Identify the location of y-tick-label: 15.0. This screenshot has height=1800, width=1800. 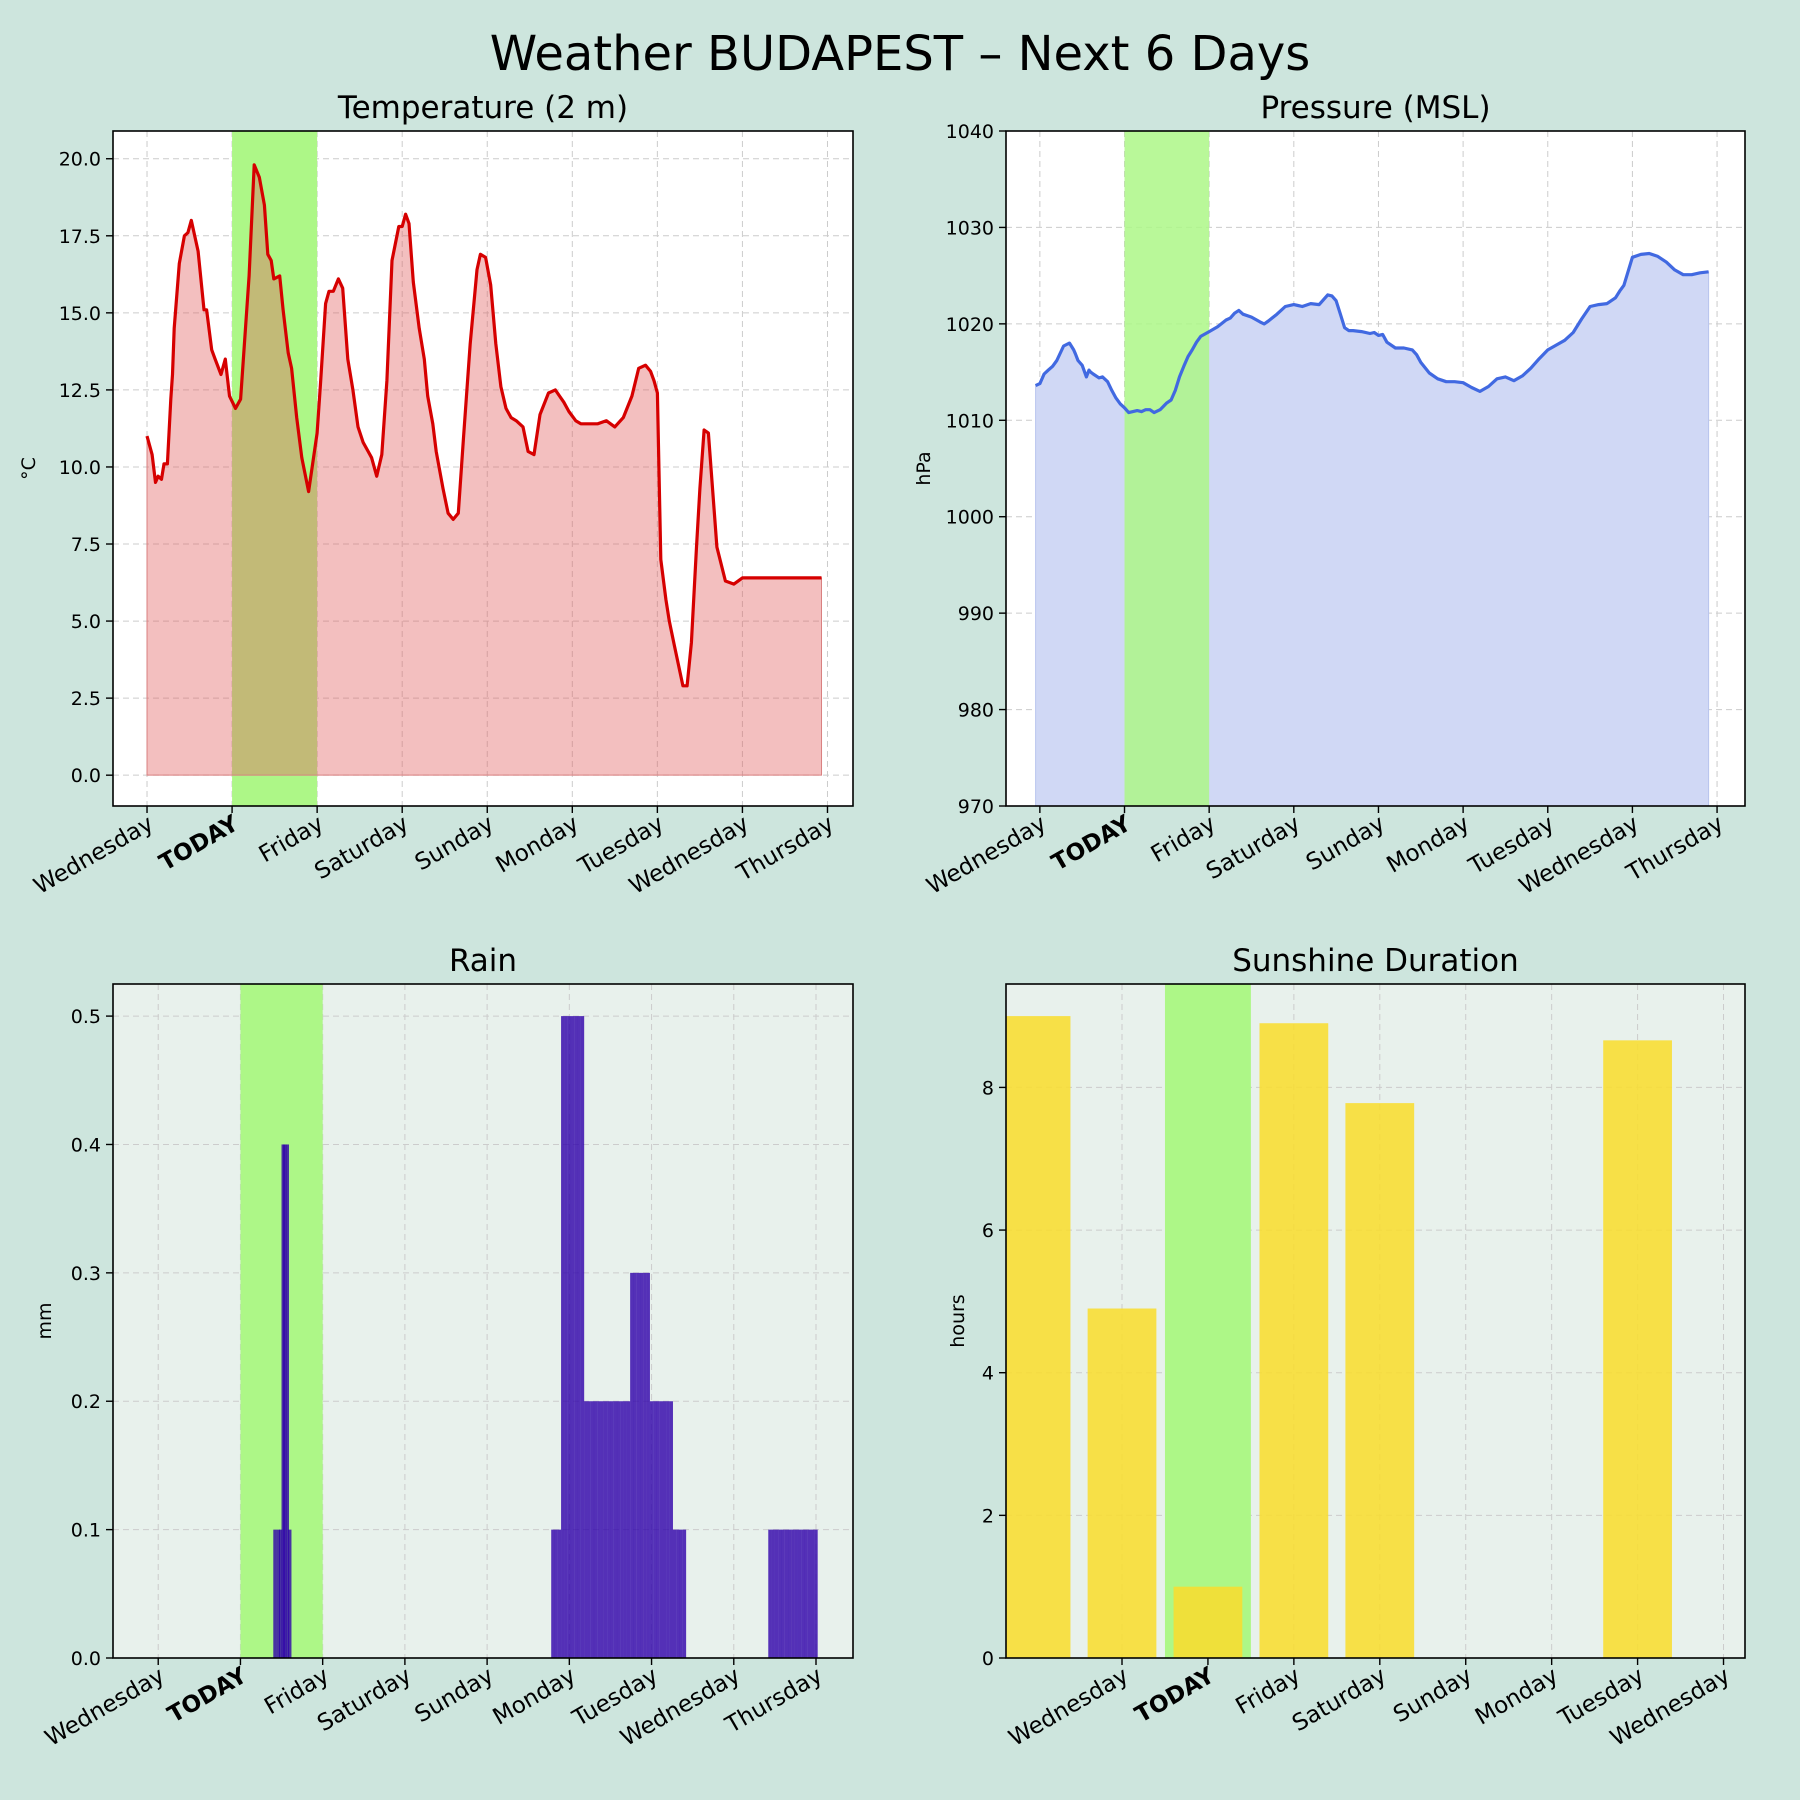
(80, 314).